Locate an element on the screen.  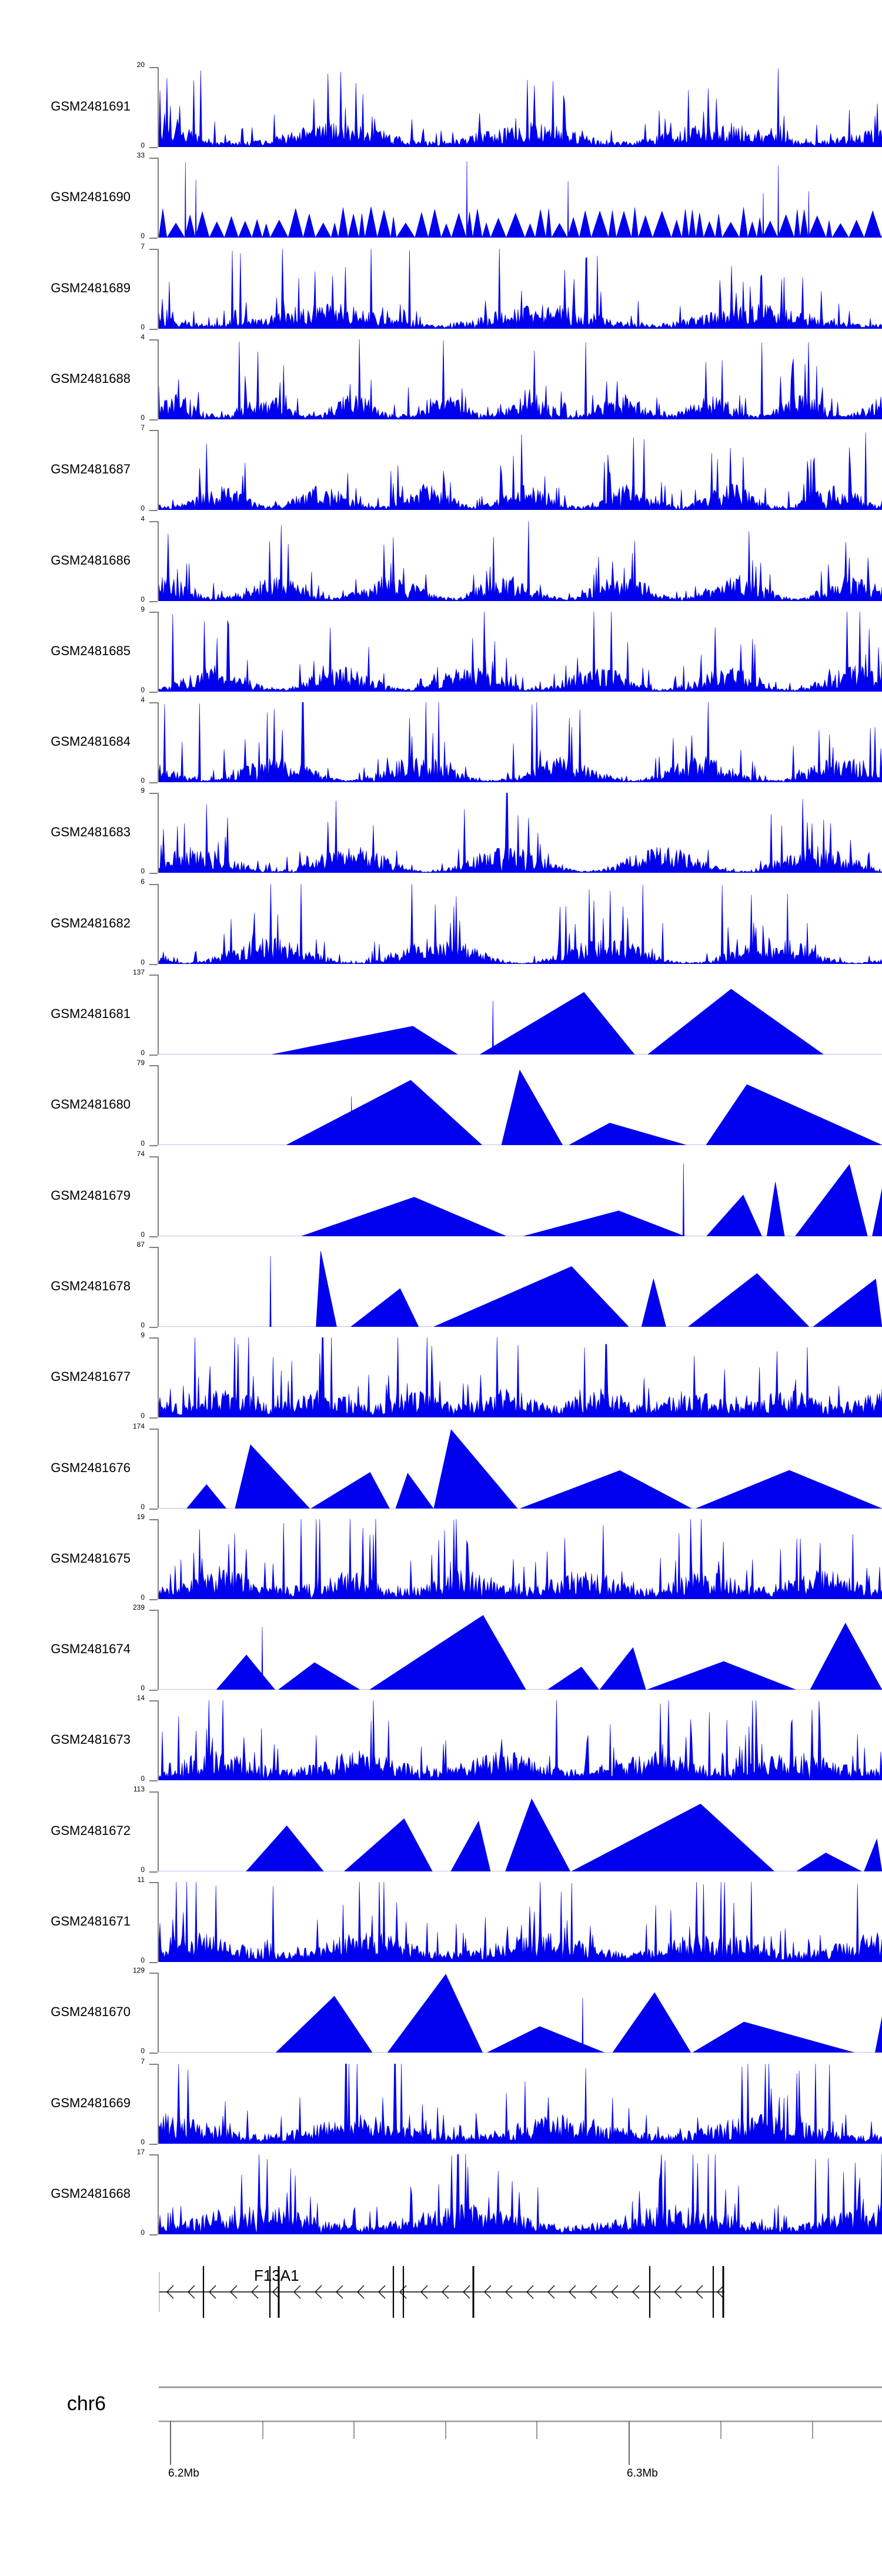
track-sample-label: GSM2481678 is located at coordinates (91, 1285).